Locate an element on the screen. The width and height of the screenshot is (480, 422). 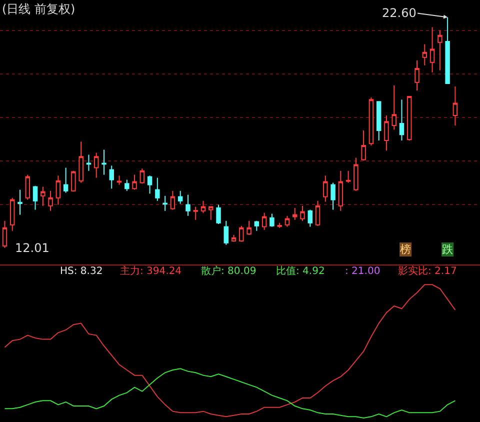
chart-title: (日线 前复权) is located at coordinates (39, 9).